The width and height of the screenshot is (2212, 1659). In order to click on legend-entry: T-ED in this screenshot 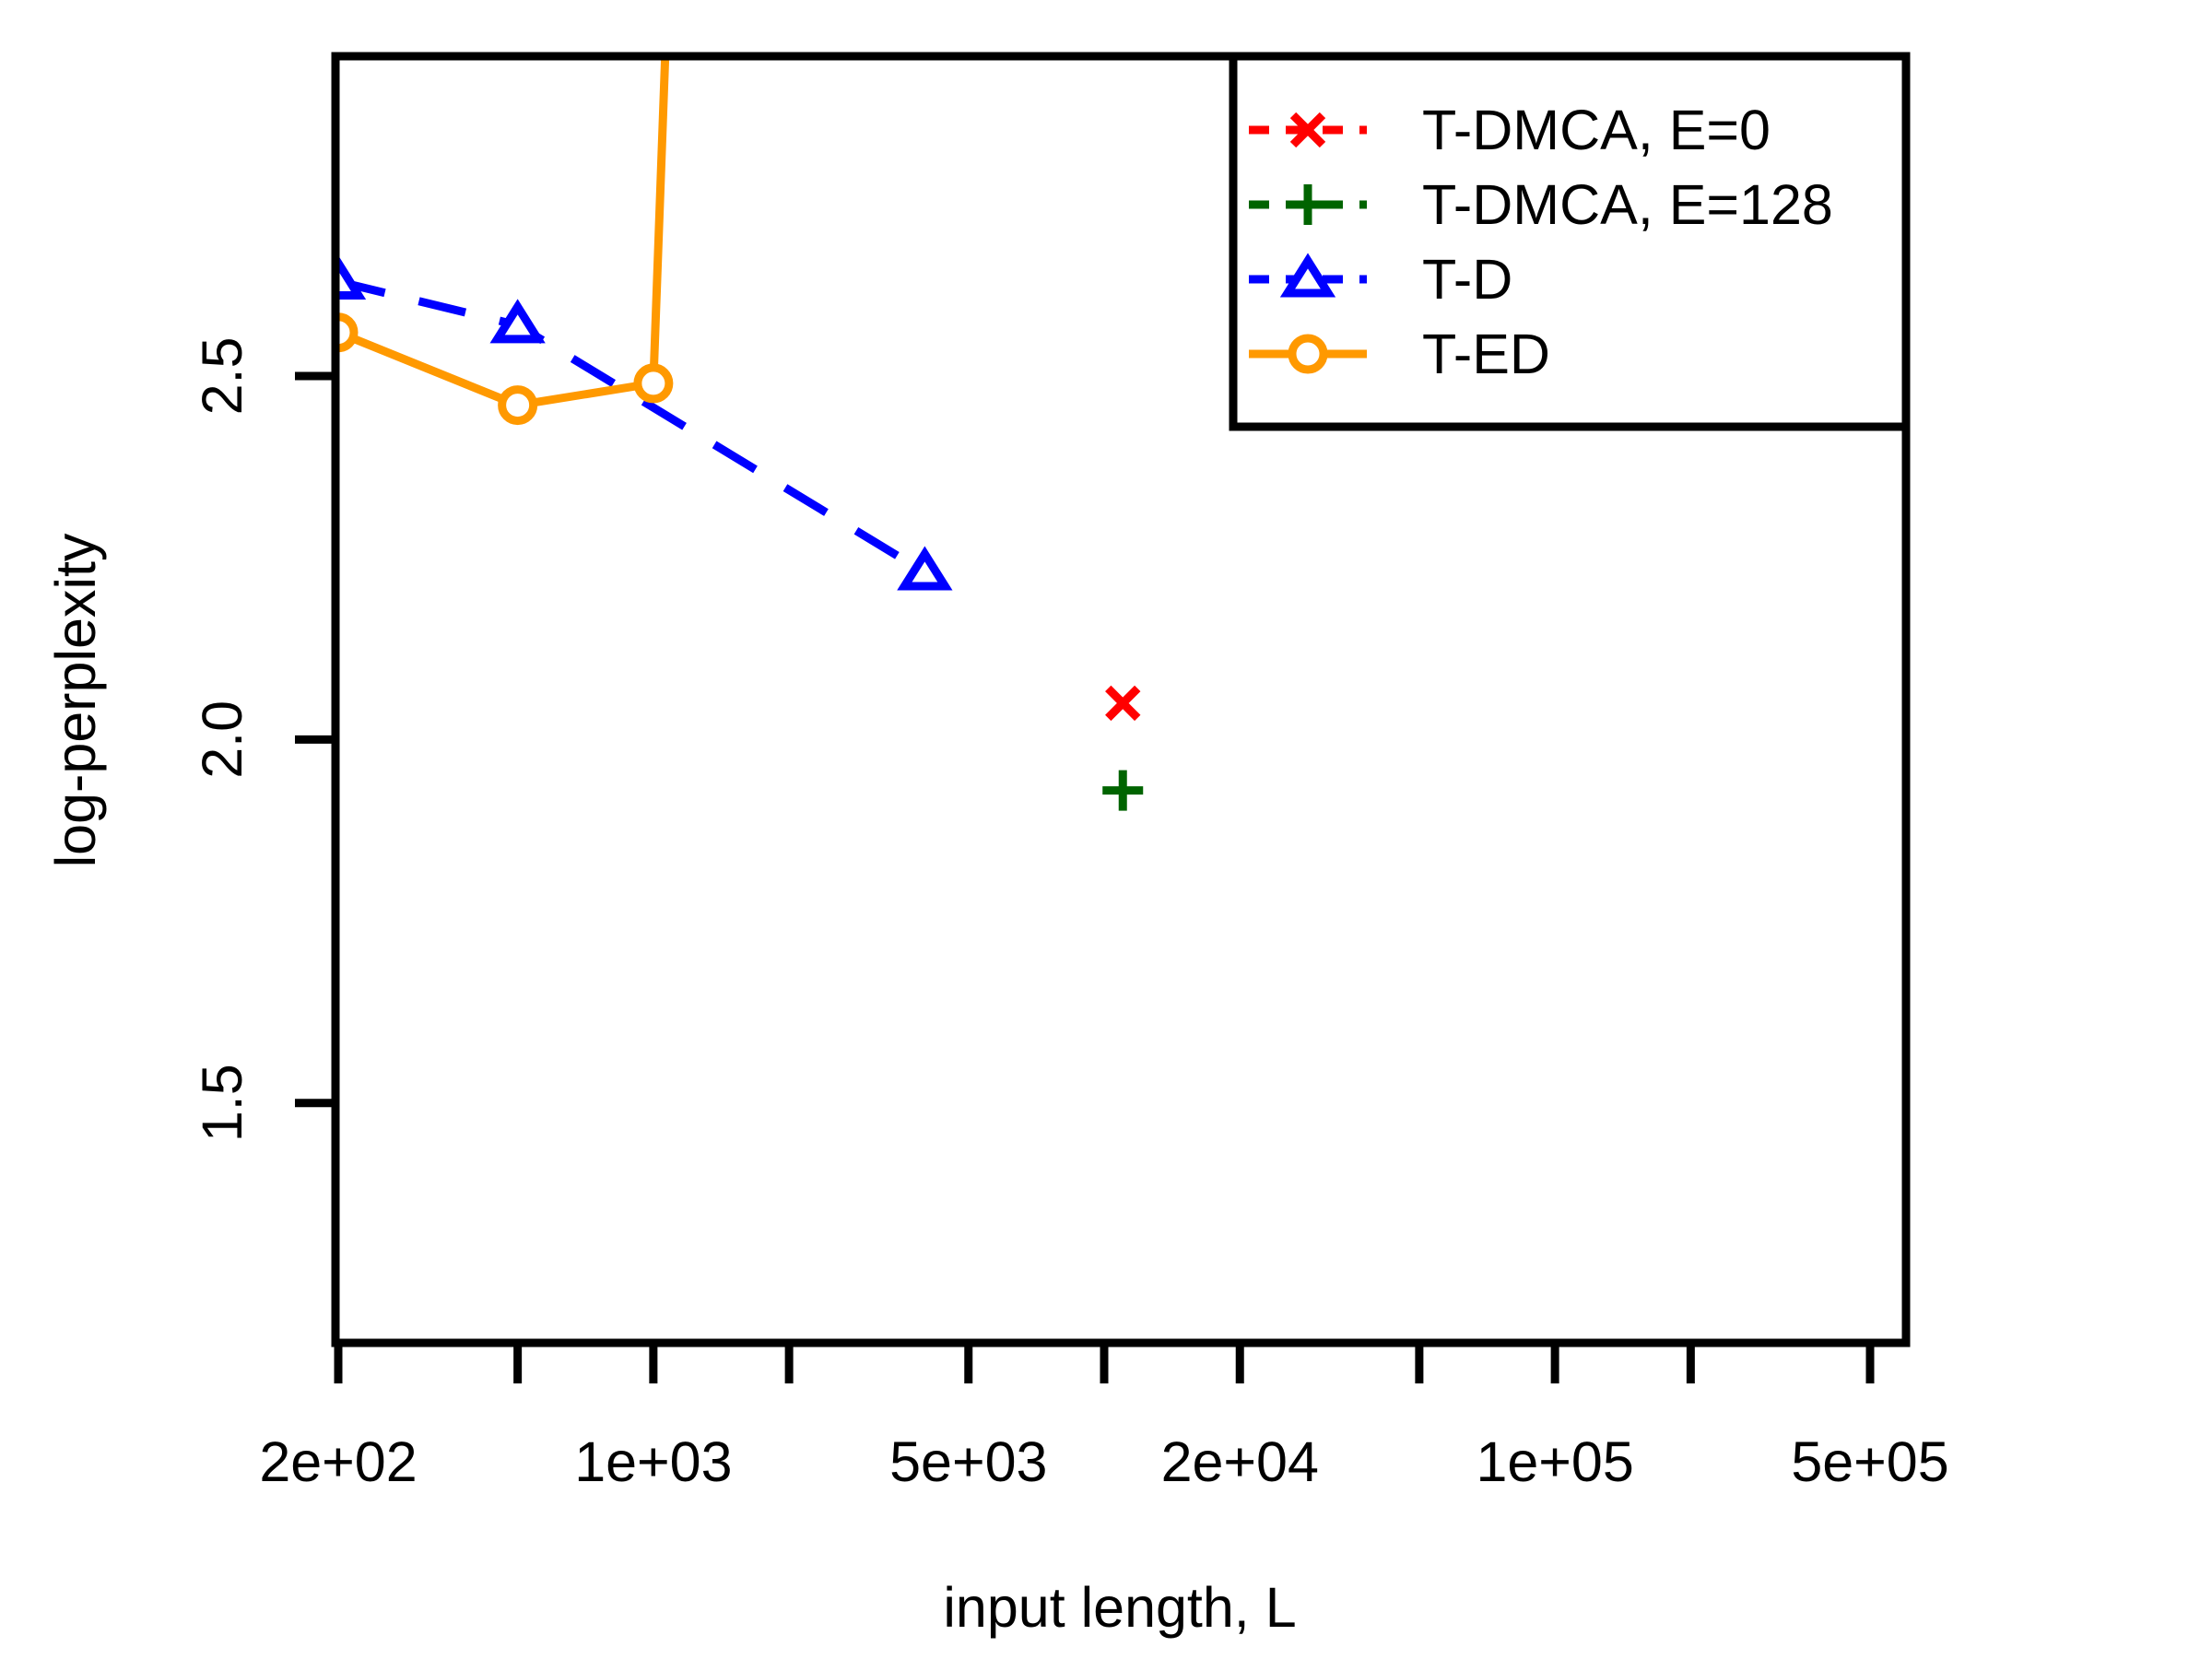, I will do `click(1399, 354)`.